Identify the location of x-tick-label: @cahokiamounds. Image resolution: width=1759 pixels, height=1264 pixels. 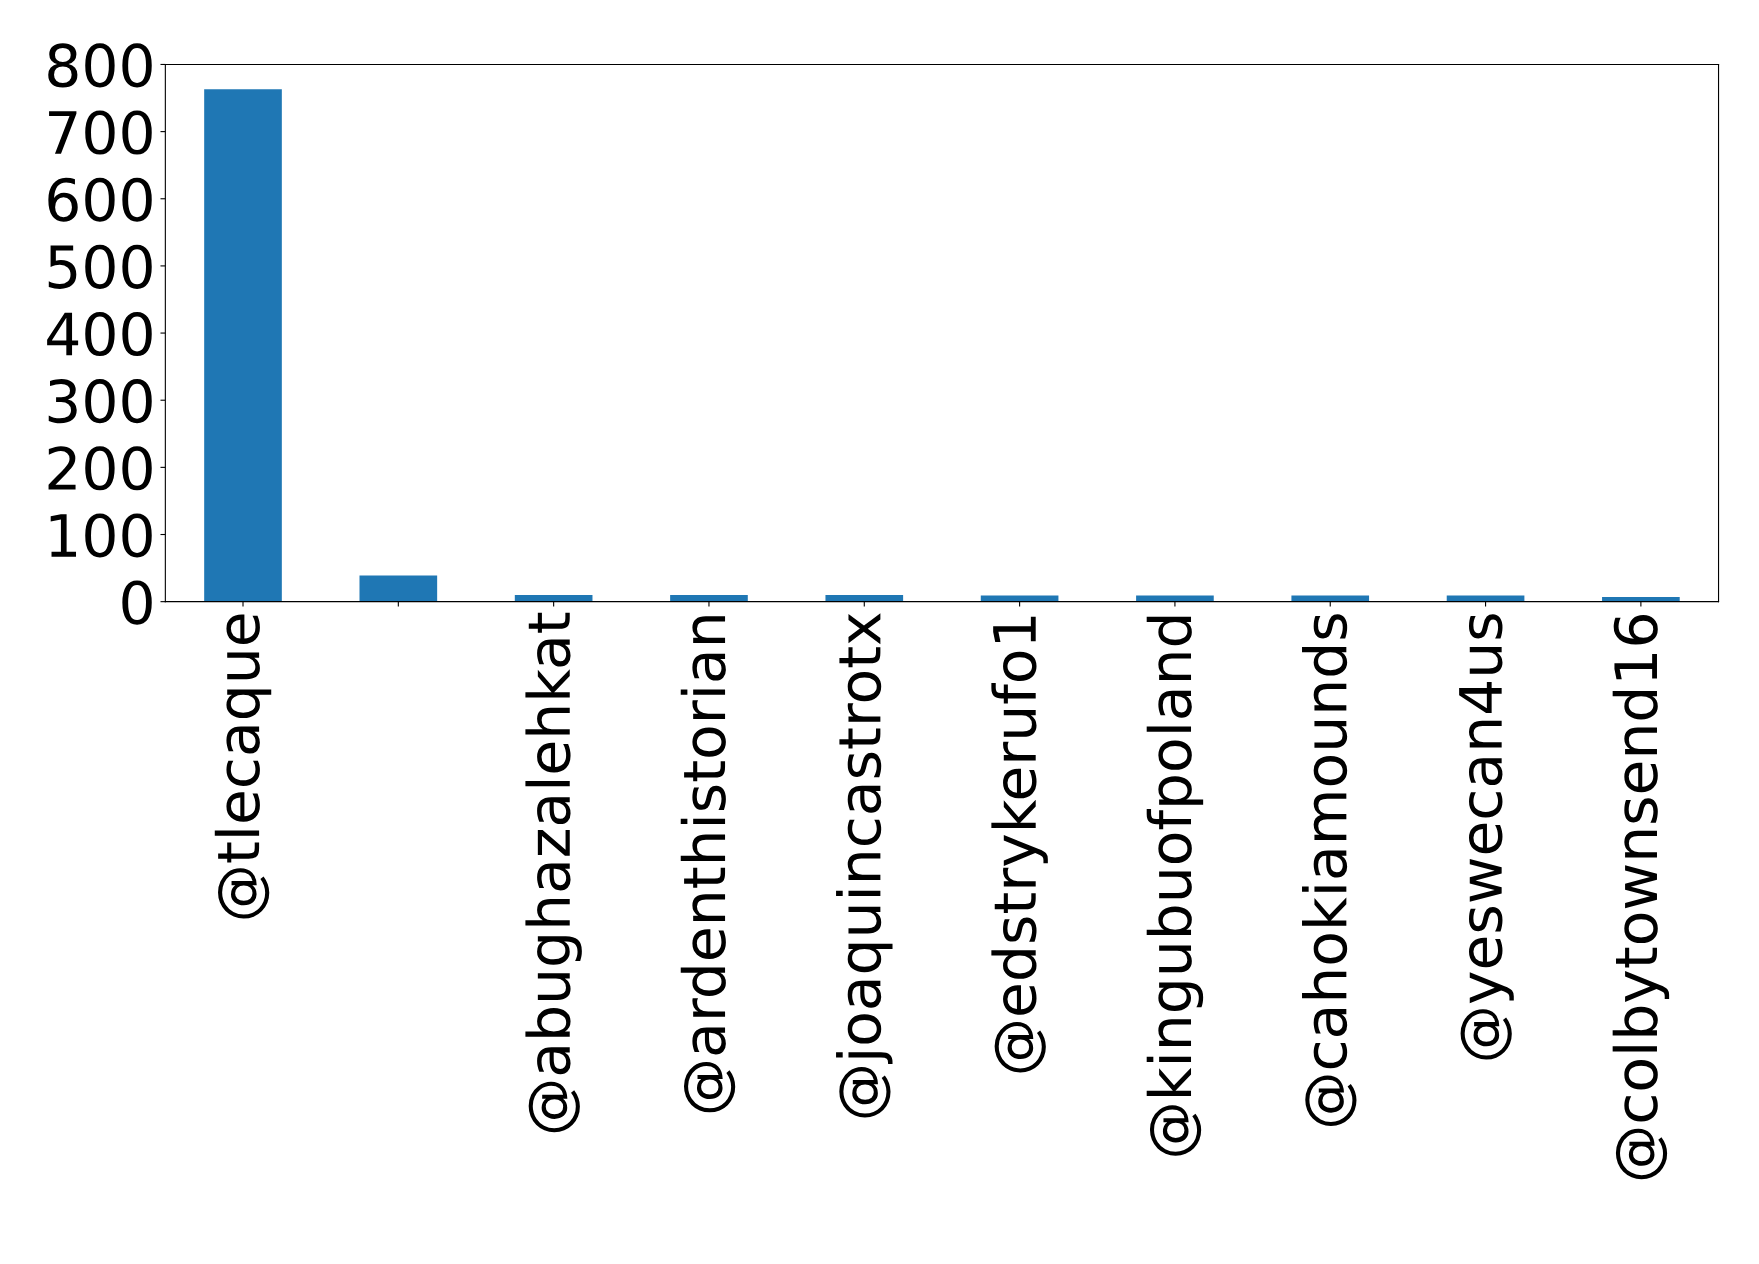
(1329, 870).